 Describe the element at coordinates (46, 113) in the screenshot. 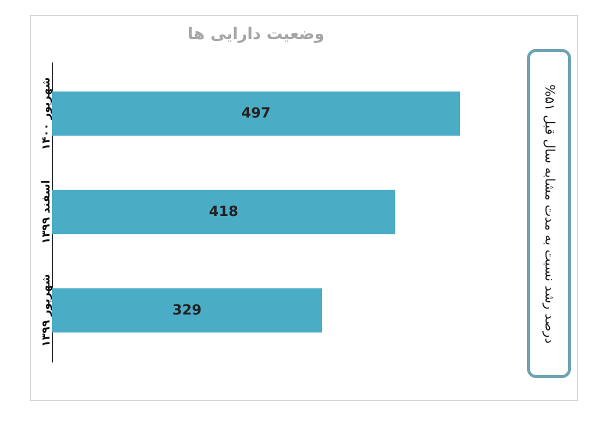

I see `y-tick-label: شهریور ۱۴۰۰` at that location.